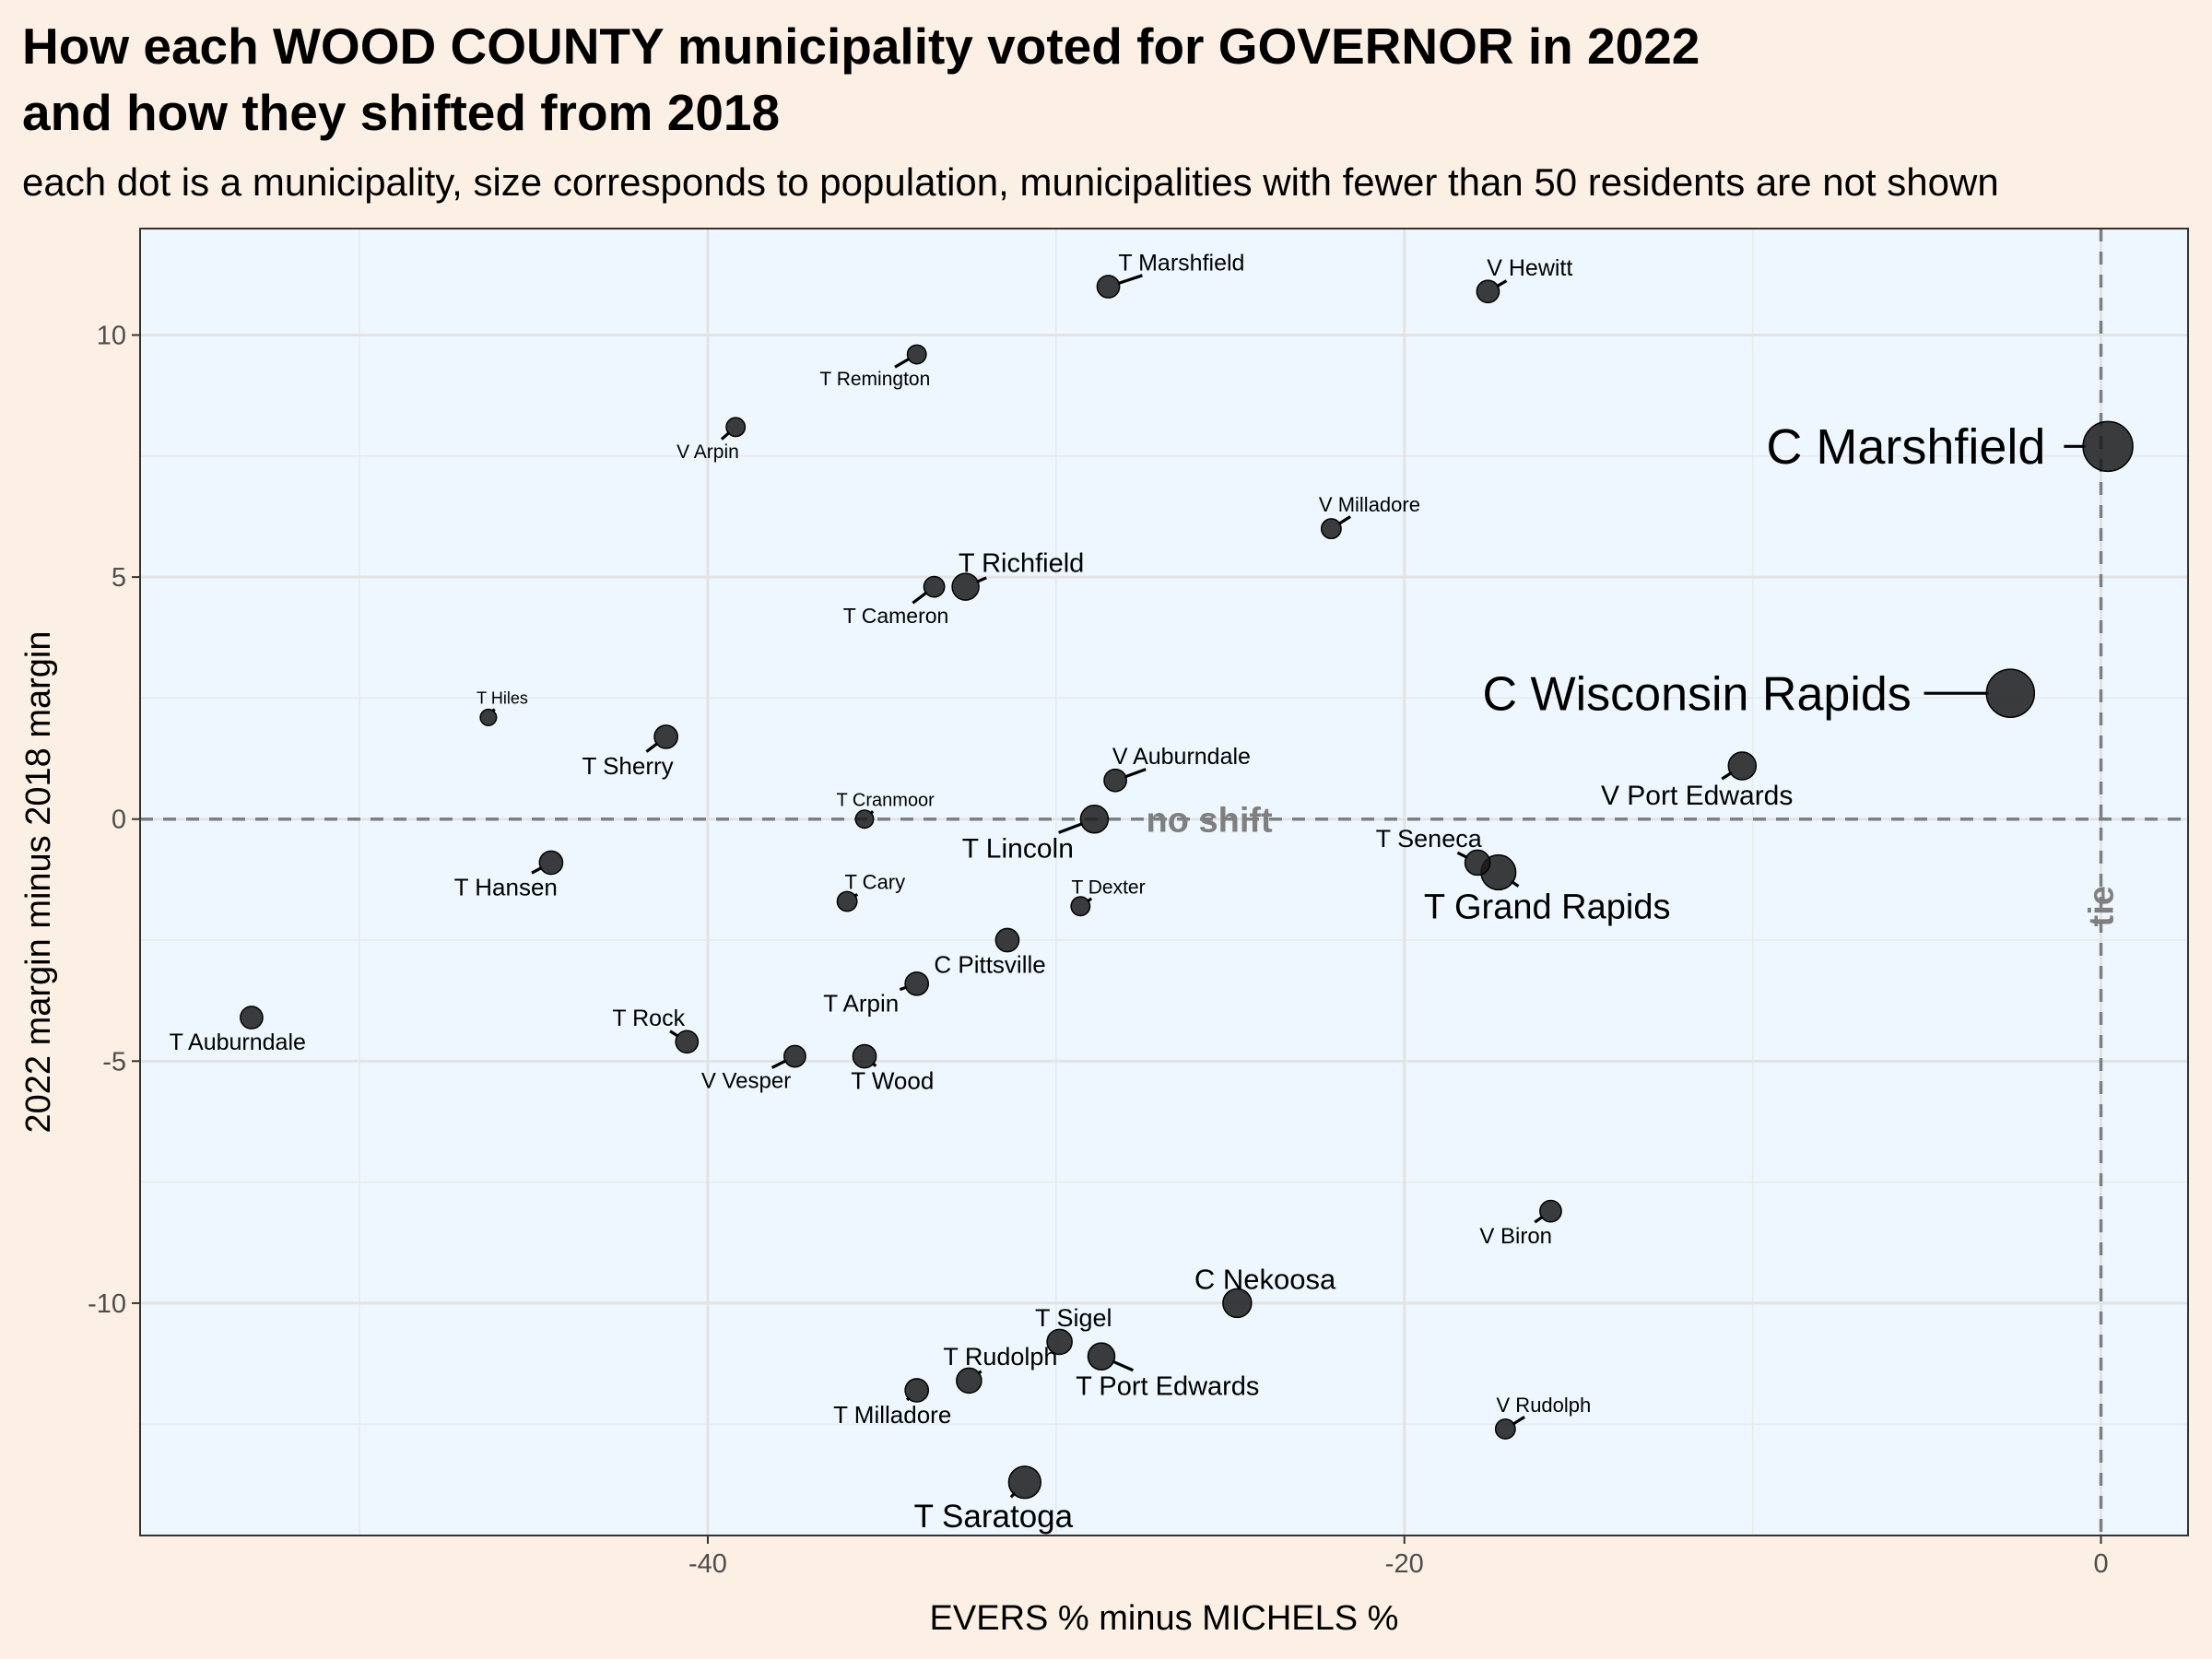  I want to click on point-label: T Dexter, so click(1108, 888).